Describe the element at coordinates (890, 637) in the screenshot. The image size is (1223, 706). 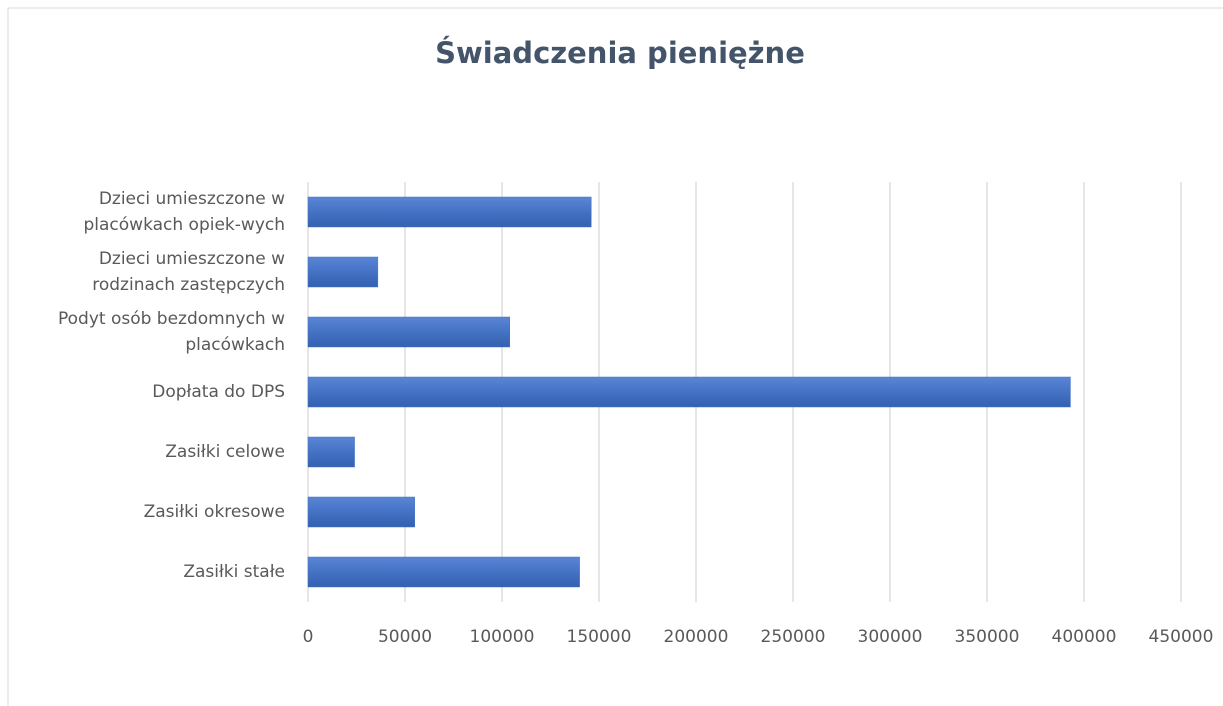
I see `x-tick-label: 300000` at that location.